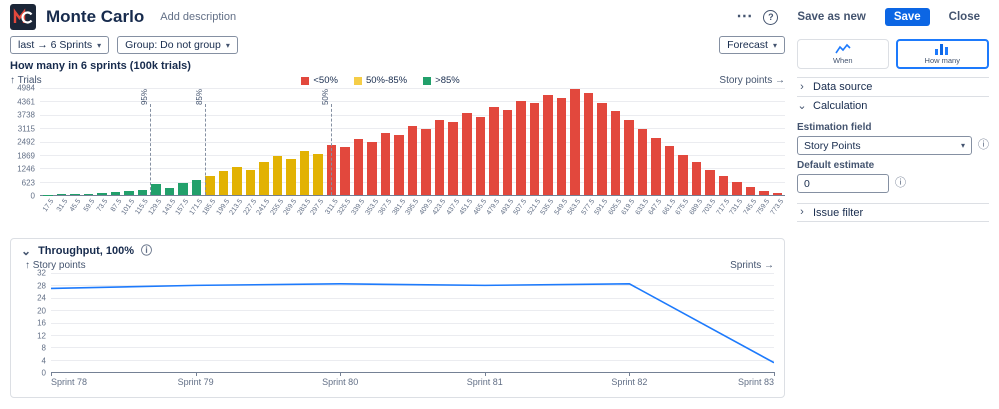  I want to click on y-tick-label: 20, so click(41, 310).